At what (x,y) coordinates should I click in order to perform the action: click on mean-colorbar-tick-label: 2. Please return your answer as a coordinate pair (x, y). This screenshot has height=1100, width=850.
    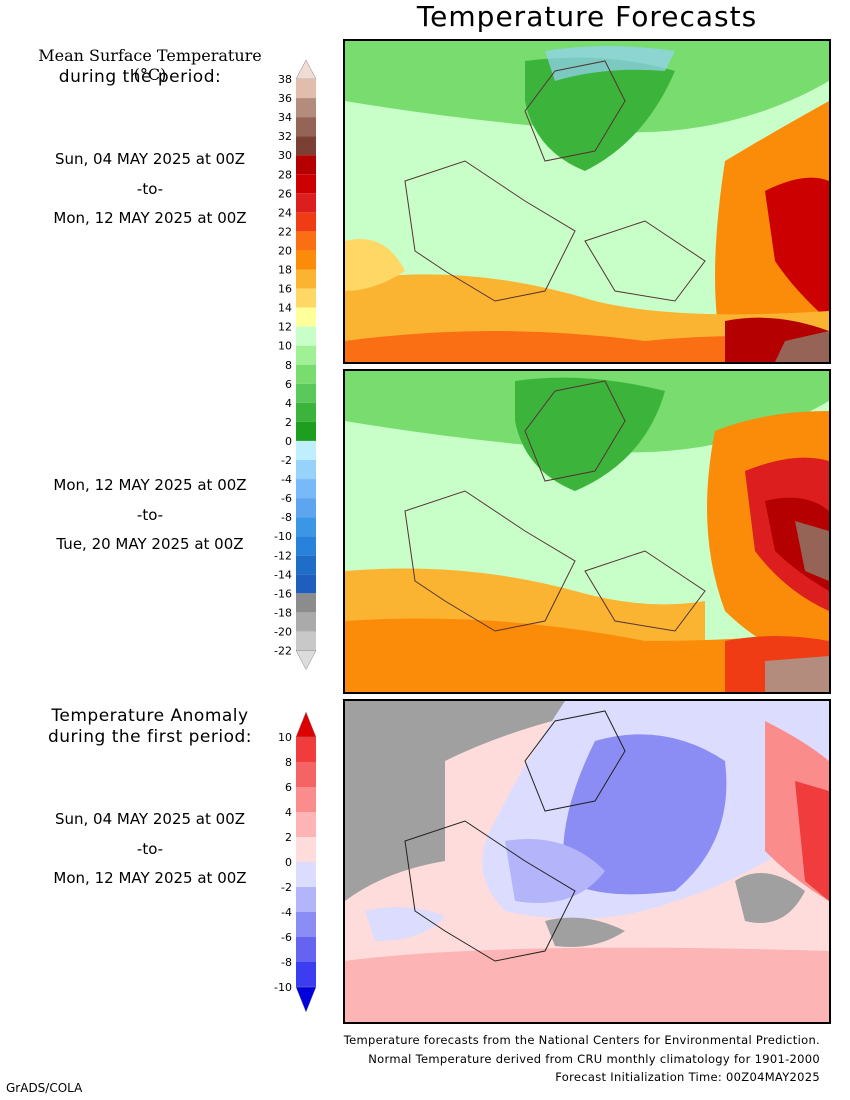
    Looking at the image, I should click on (288, 422).